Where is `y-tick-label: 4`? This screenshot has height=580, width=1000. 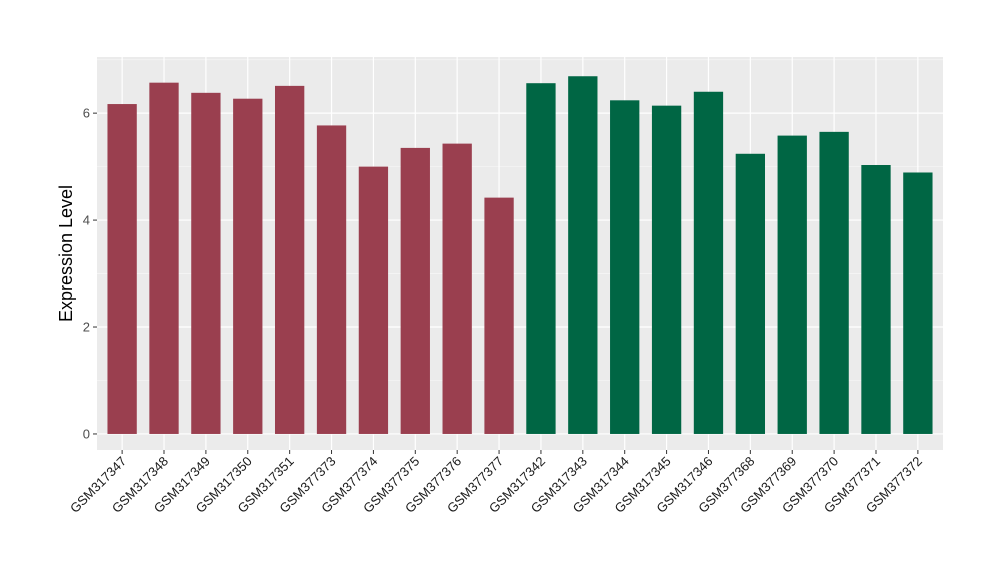
y-tick-label: 4 is located at coordinates (86, 220).